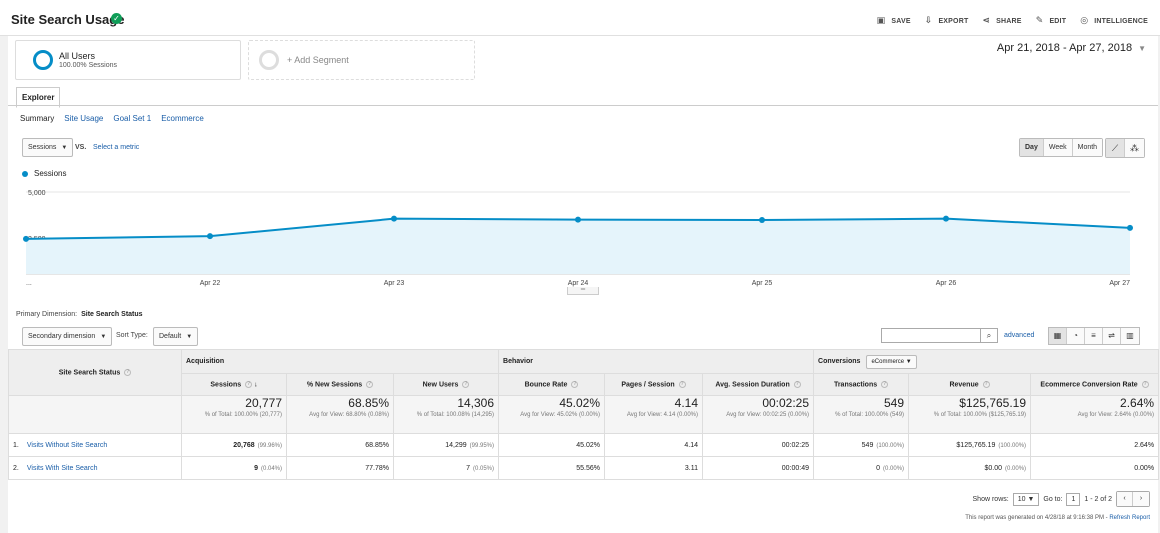 The width and height of the screenshot is (1160, 533). What do you see at coordinates (1071, 48) in the screenshot?
I see `date-range-picker: Apr 21, 2018 - Apr 27, 2018 ▼` at bounding box center [1071, 48].